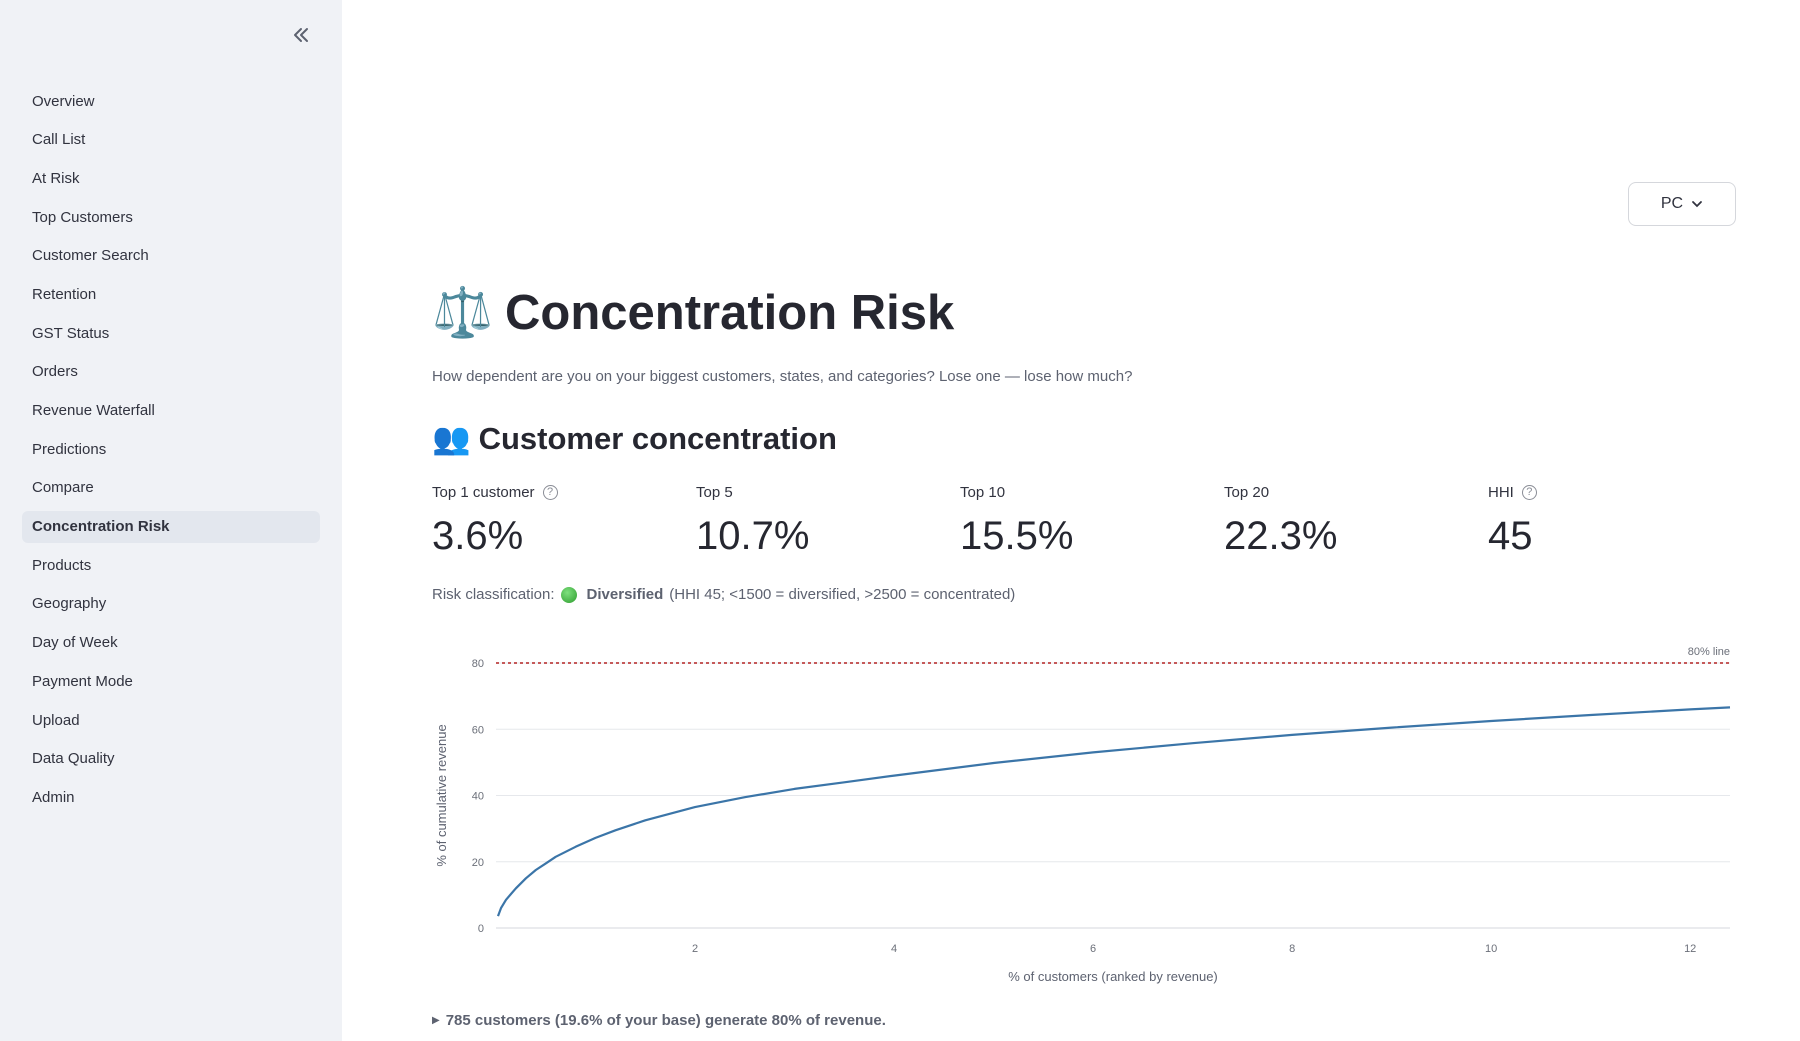  What do you see at coordinates (483, 492) in the screenshot?
I see `metric-label-text: Top 1 customer` at bounding box center [483, 492].